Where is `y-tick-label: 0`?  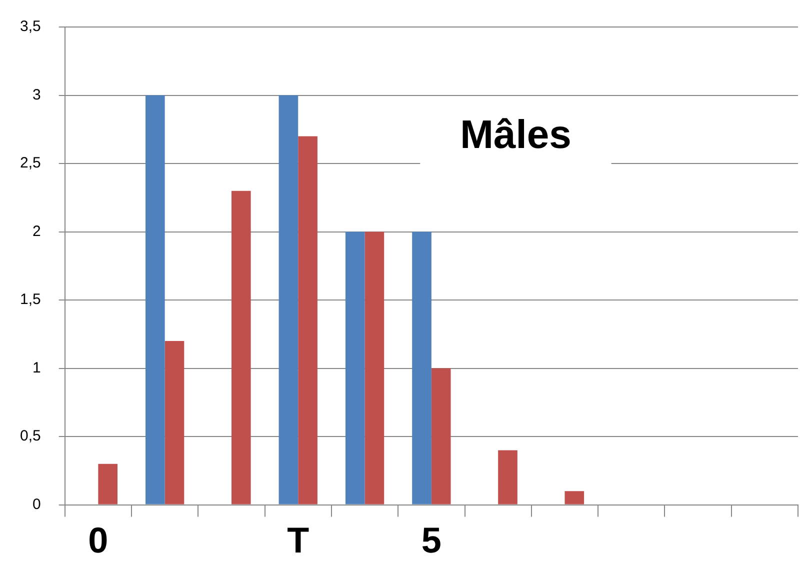 y-tick-label: 0 is located at coordinates (36, 504).